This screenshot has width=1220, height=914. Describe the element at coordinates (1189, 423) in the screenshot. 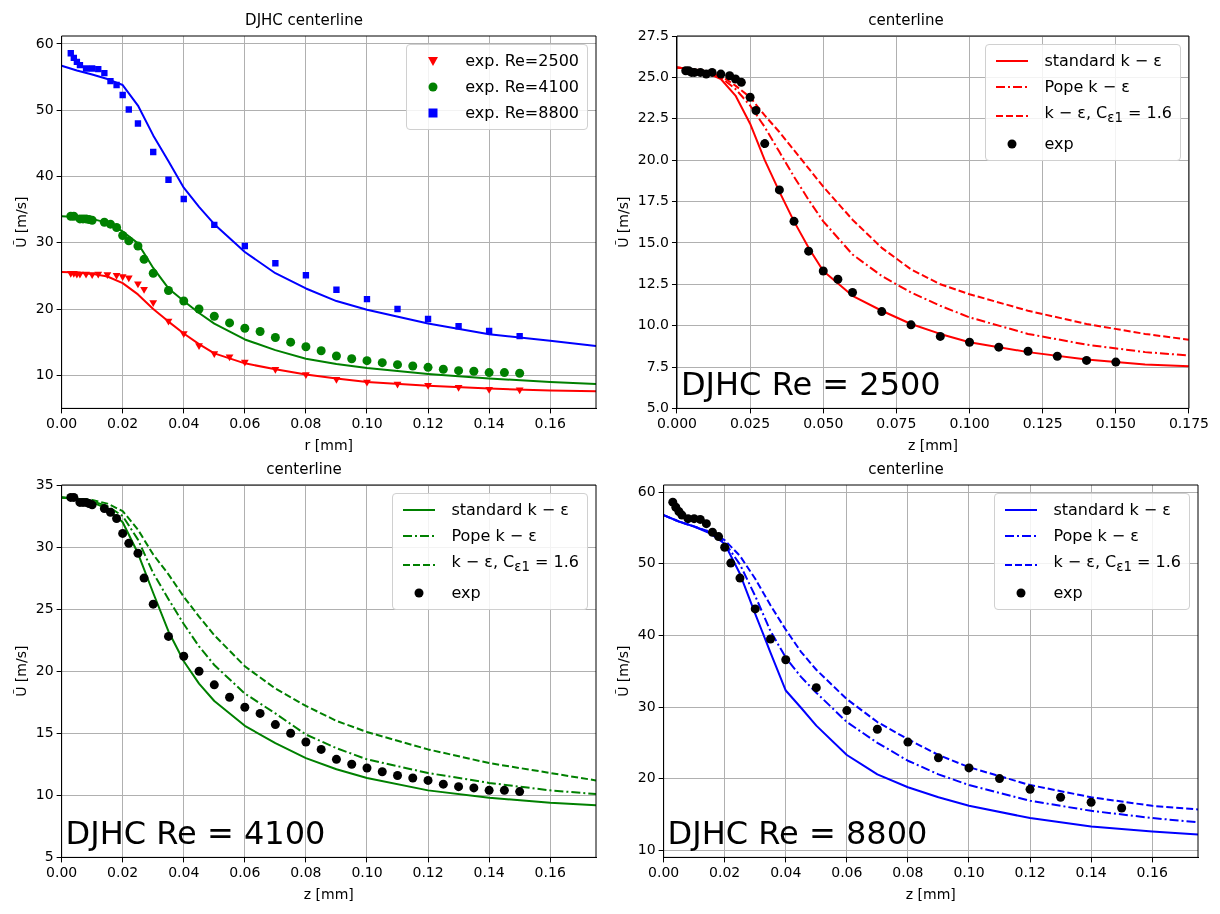

I see `x-tick-label: 0.175` at that location.